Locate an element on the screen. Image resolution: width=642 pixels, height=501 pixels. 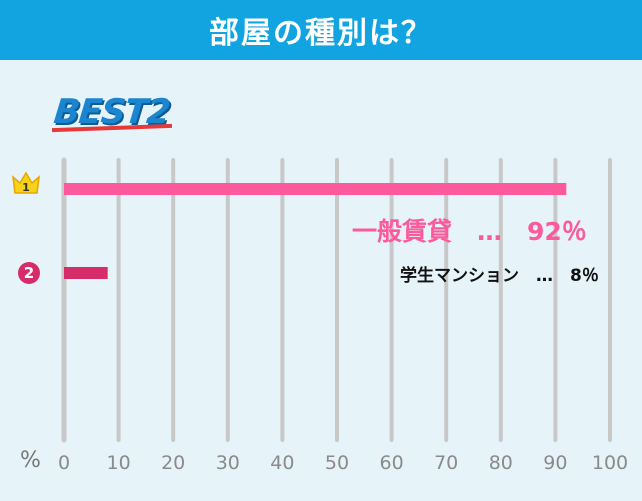
x-tick-label: 30 is located at coordinates (227, 463).